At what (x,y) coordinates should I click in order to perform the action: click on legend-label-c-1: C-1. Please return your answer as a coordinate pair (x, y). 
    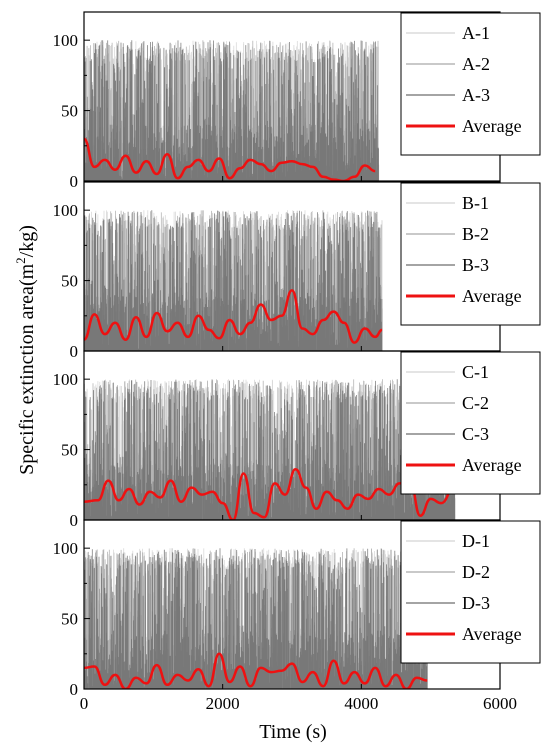
    Looking at the image, I should click on (475, 372).